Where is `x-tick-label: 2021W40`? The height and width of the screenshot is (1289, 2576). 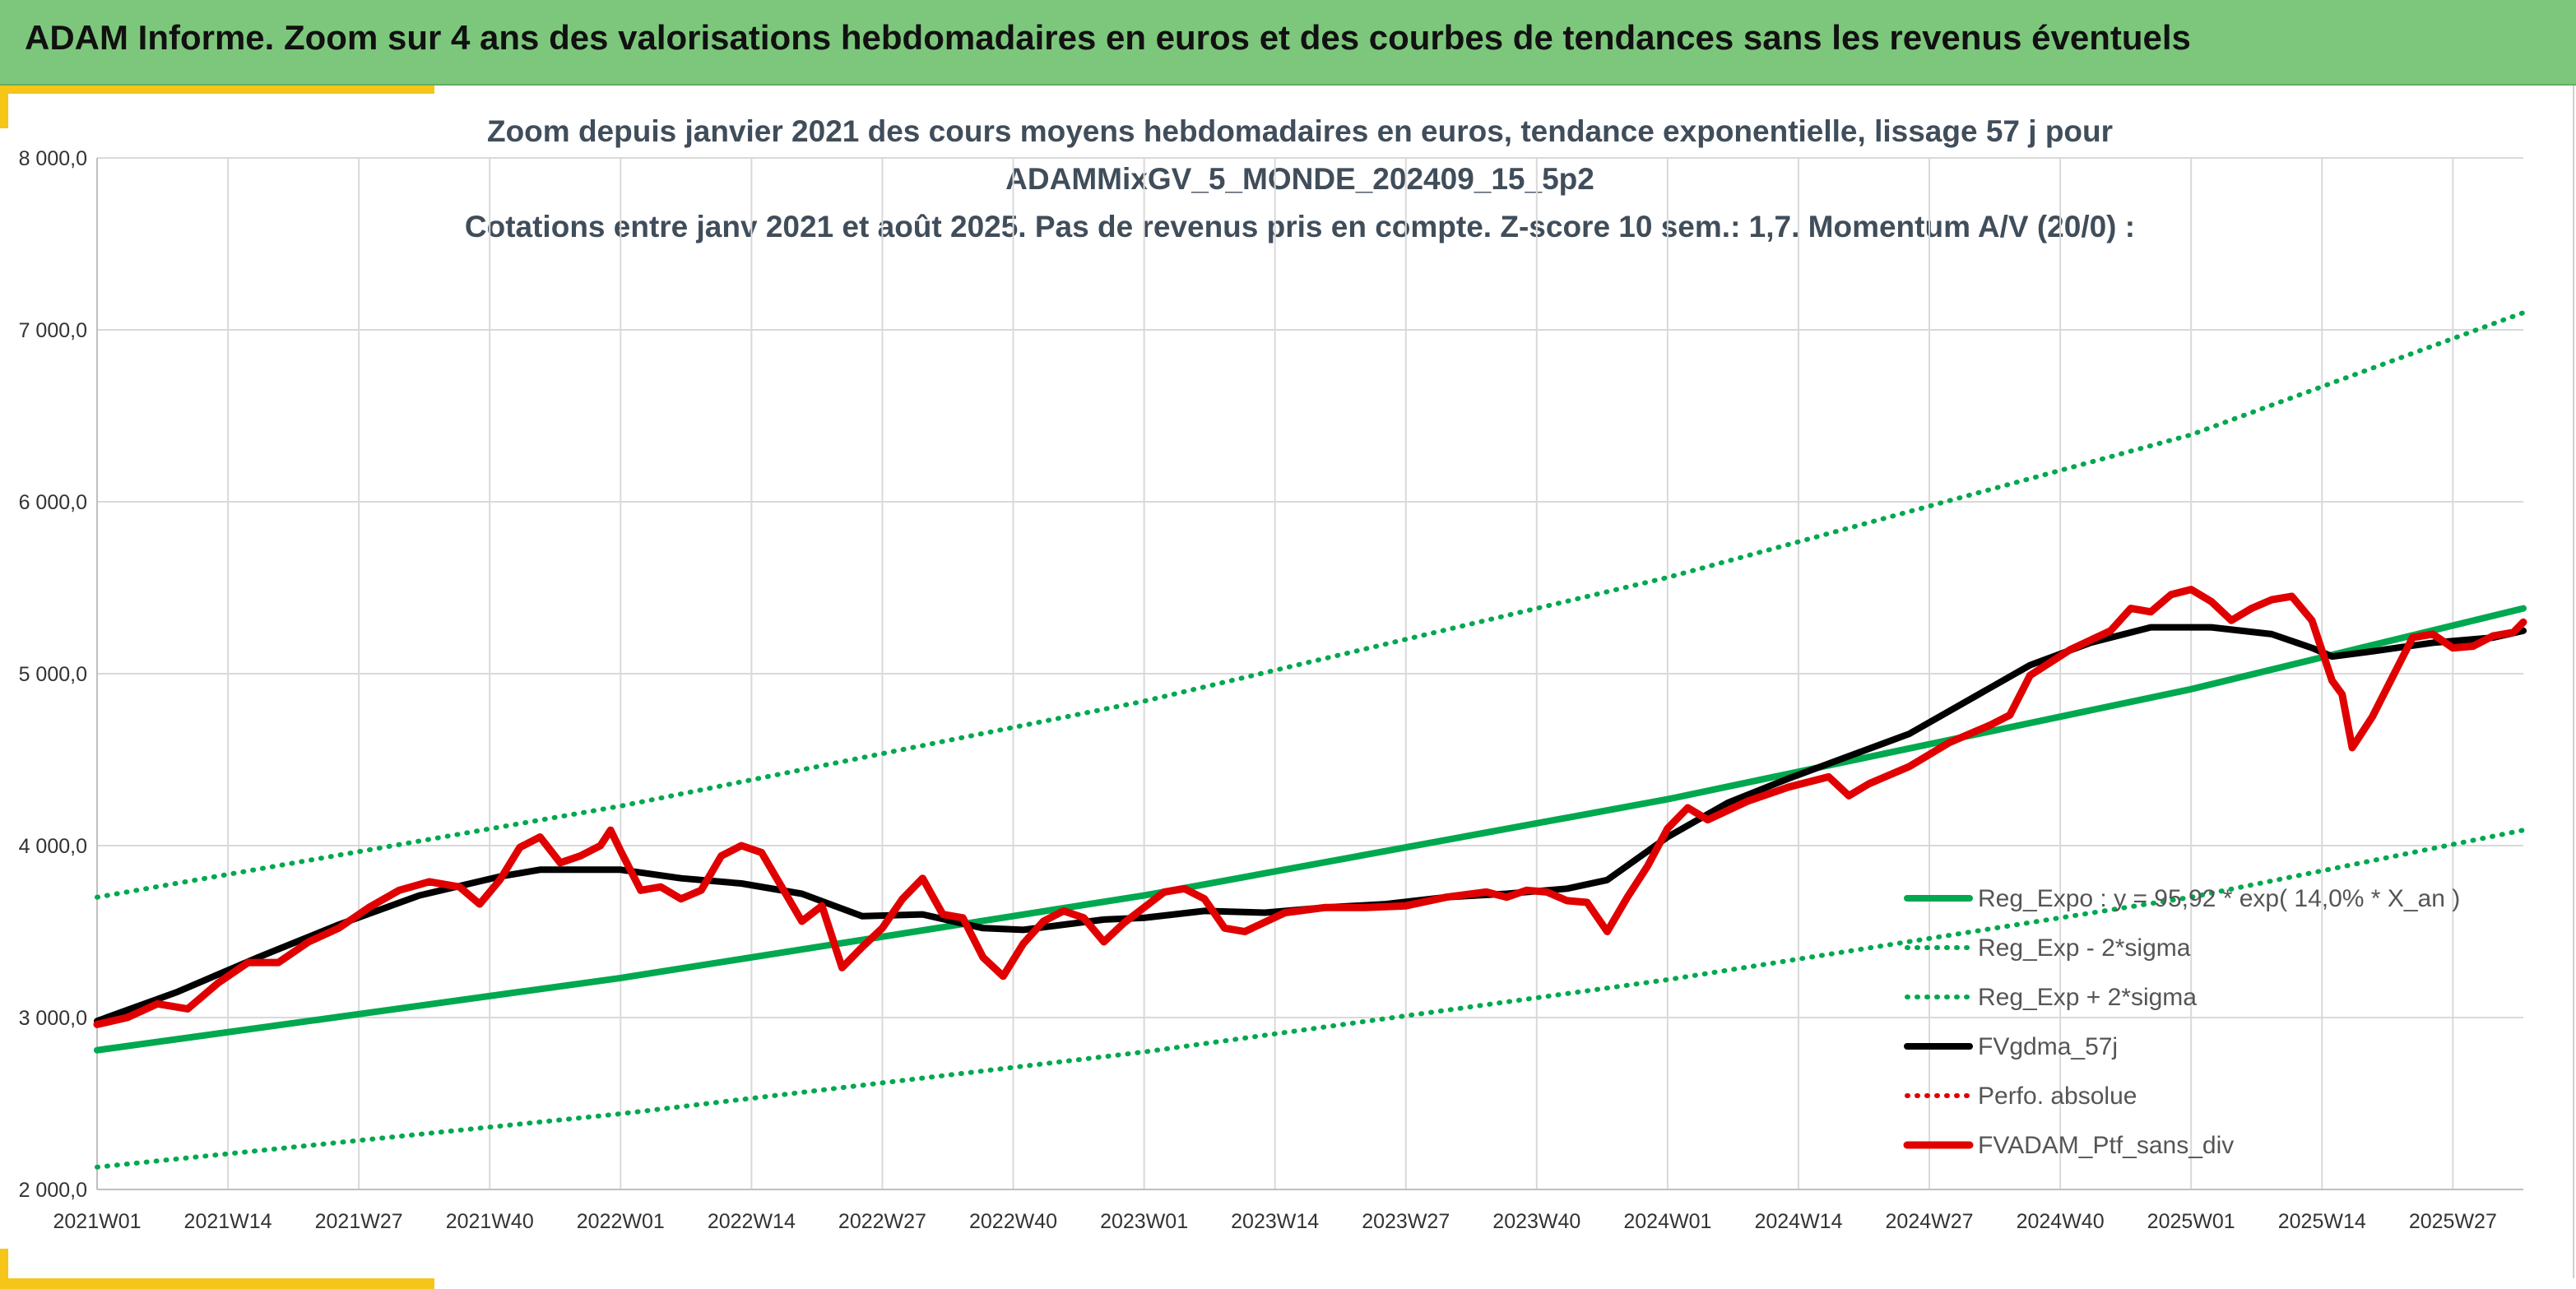
x-tick-label: 2021W40 is located at coordinates (490, 1221).